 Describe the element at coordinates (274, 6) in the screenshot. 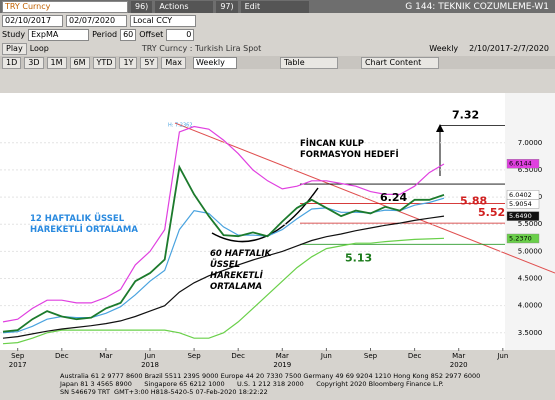

I see `edit-menu: Edit` at that location.